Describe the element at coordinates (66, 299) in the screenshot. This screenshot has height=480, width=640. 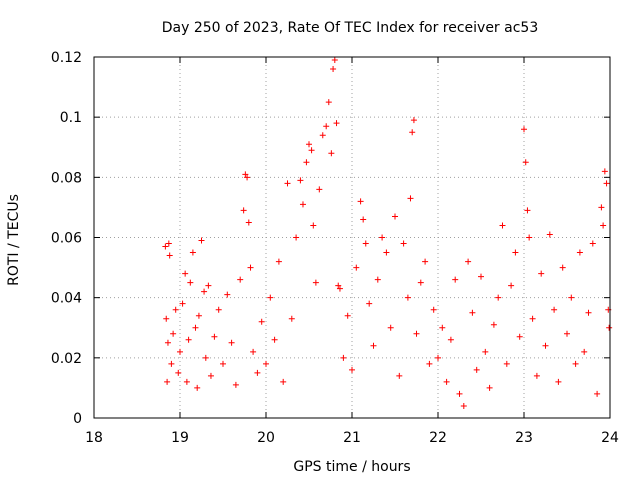
I see `y-tick-label: 0.04` at that location.